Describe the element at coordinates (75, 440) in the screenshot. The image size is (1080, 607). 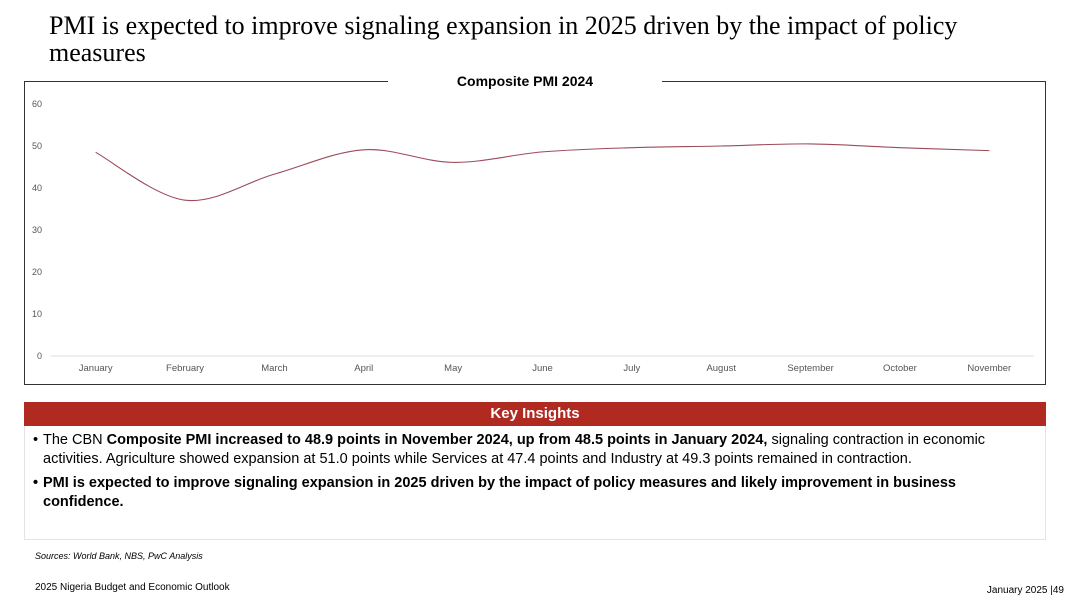
I see `insight-1-prefix: The CBN` at that location.